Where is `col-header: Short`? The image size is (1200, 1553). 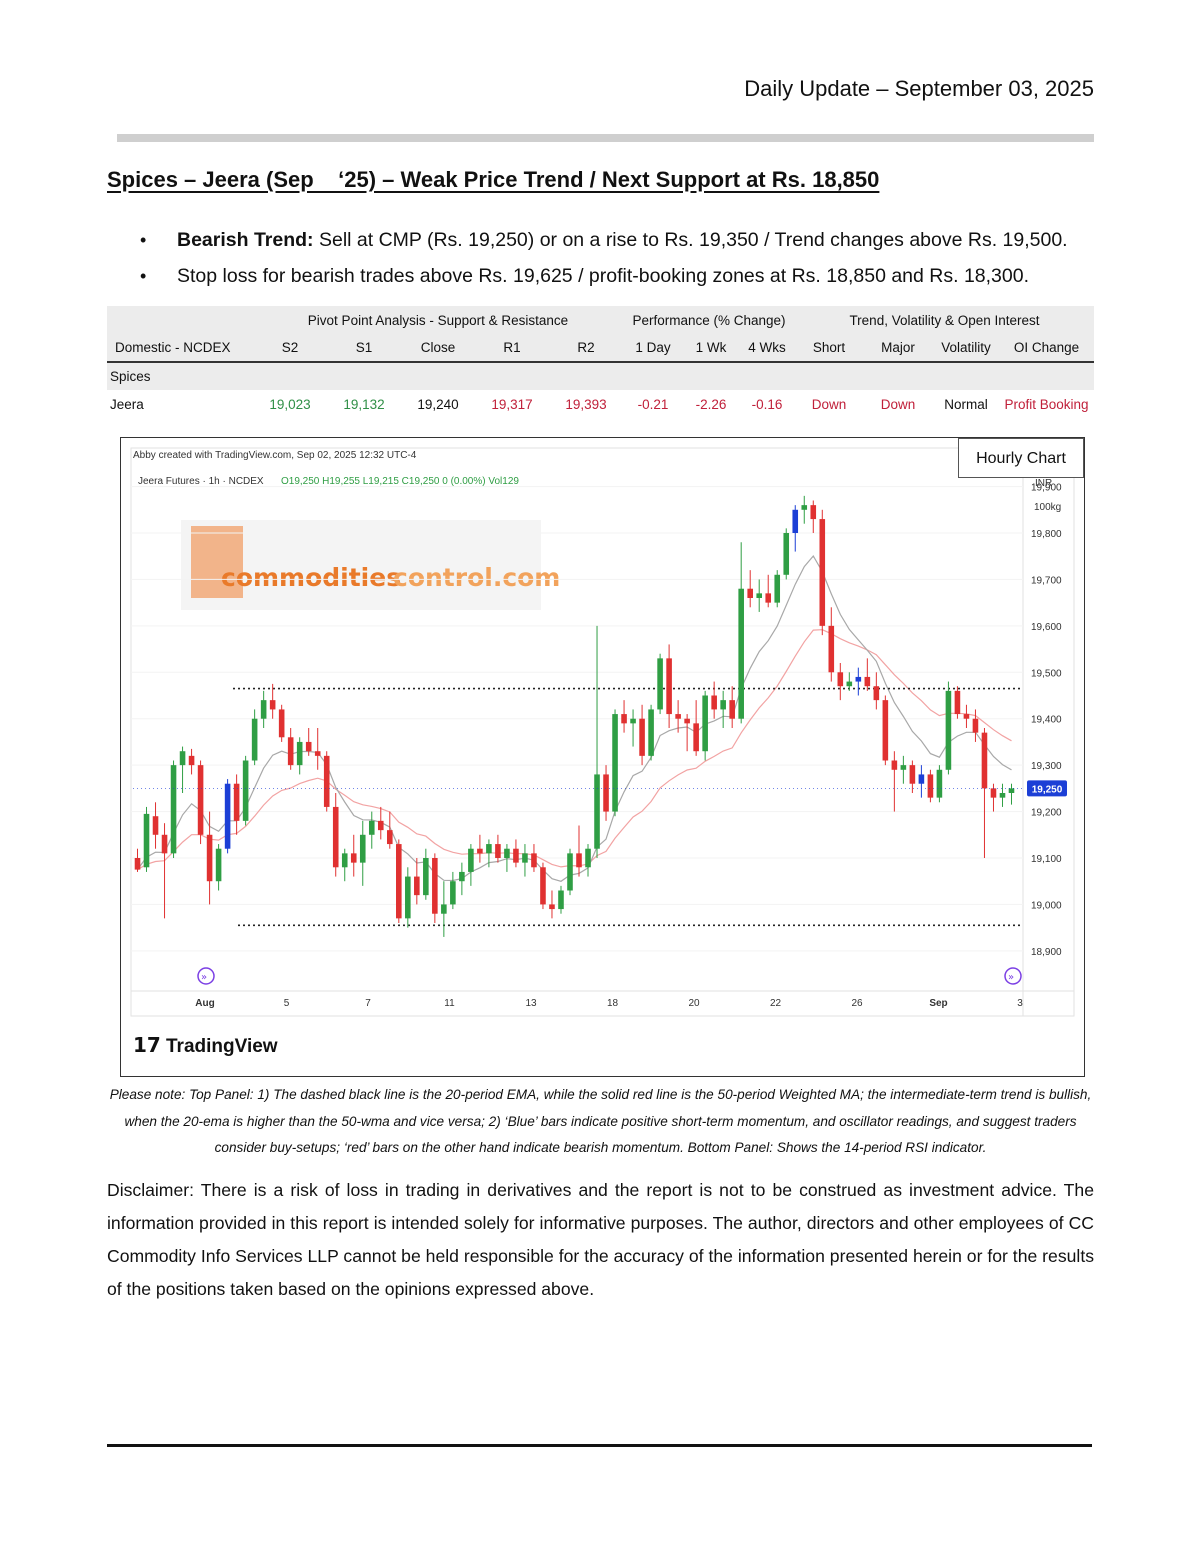
col-header: Short is located at coordinates (829, 348).